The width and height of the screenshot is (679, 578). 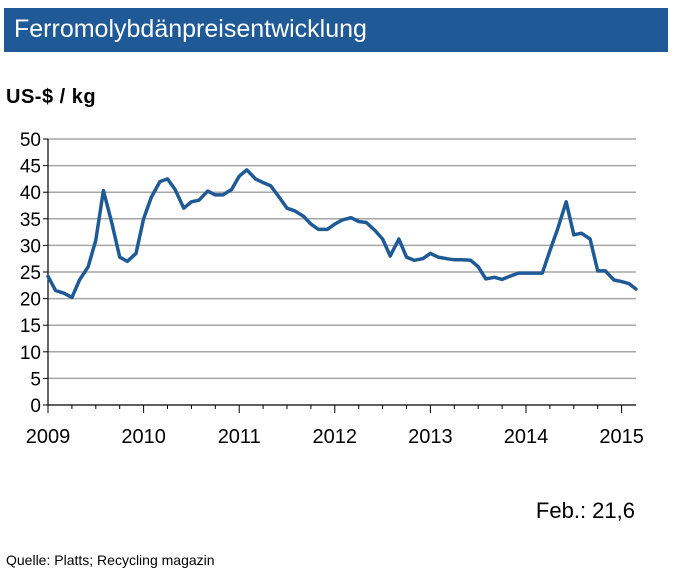 What do you see at coordinates (335, 437) in the screenshot?
I see `x-tick-label: 2012` at bounding box center [335, 437].